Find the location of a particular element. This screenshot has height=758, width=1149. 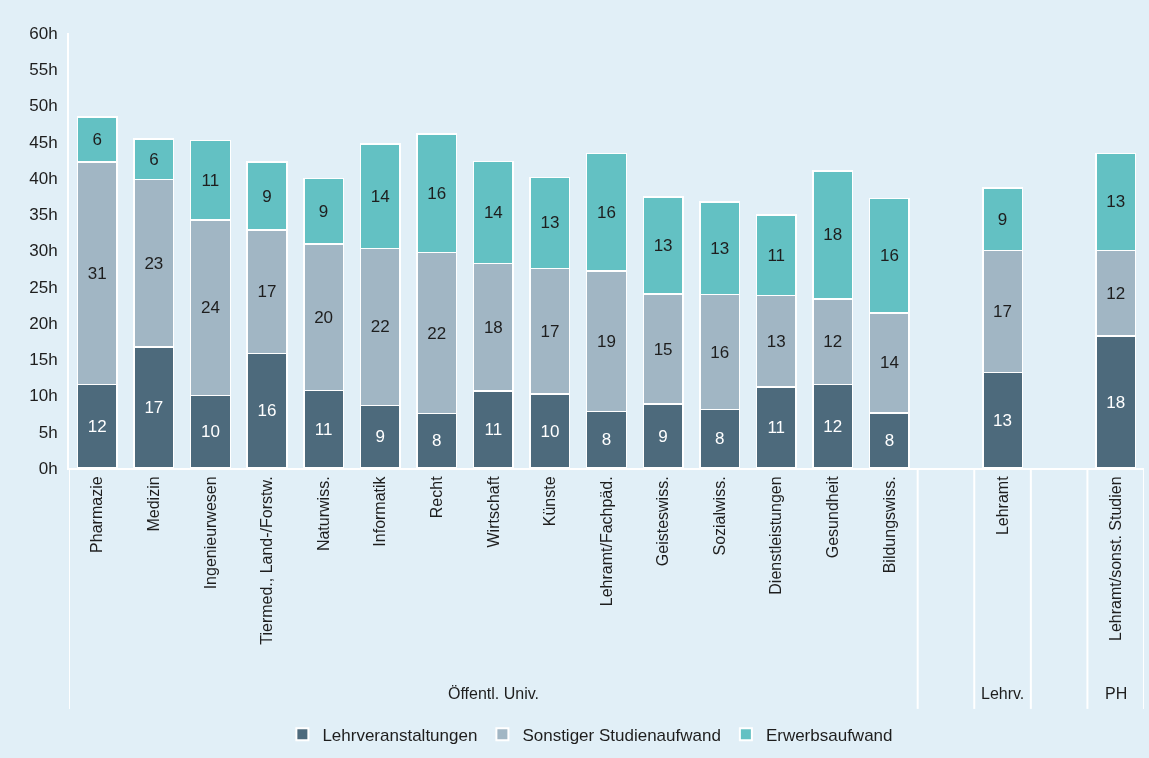

x-tick-label: Wirtschaft is located at coordinates (493, 511).